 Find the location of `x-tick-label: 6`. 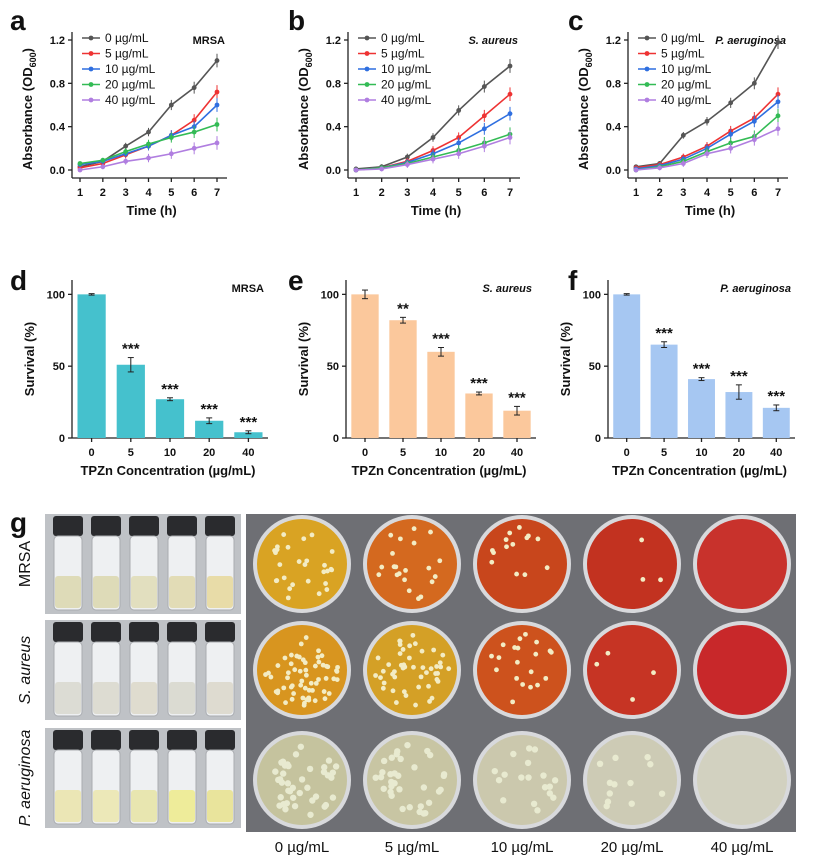

x-tick-label: 6 is located at coordinates (484, 193).